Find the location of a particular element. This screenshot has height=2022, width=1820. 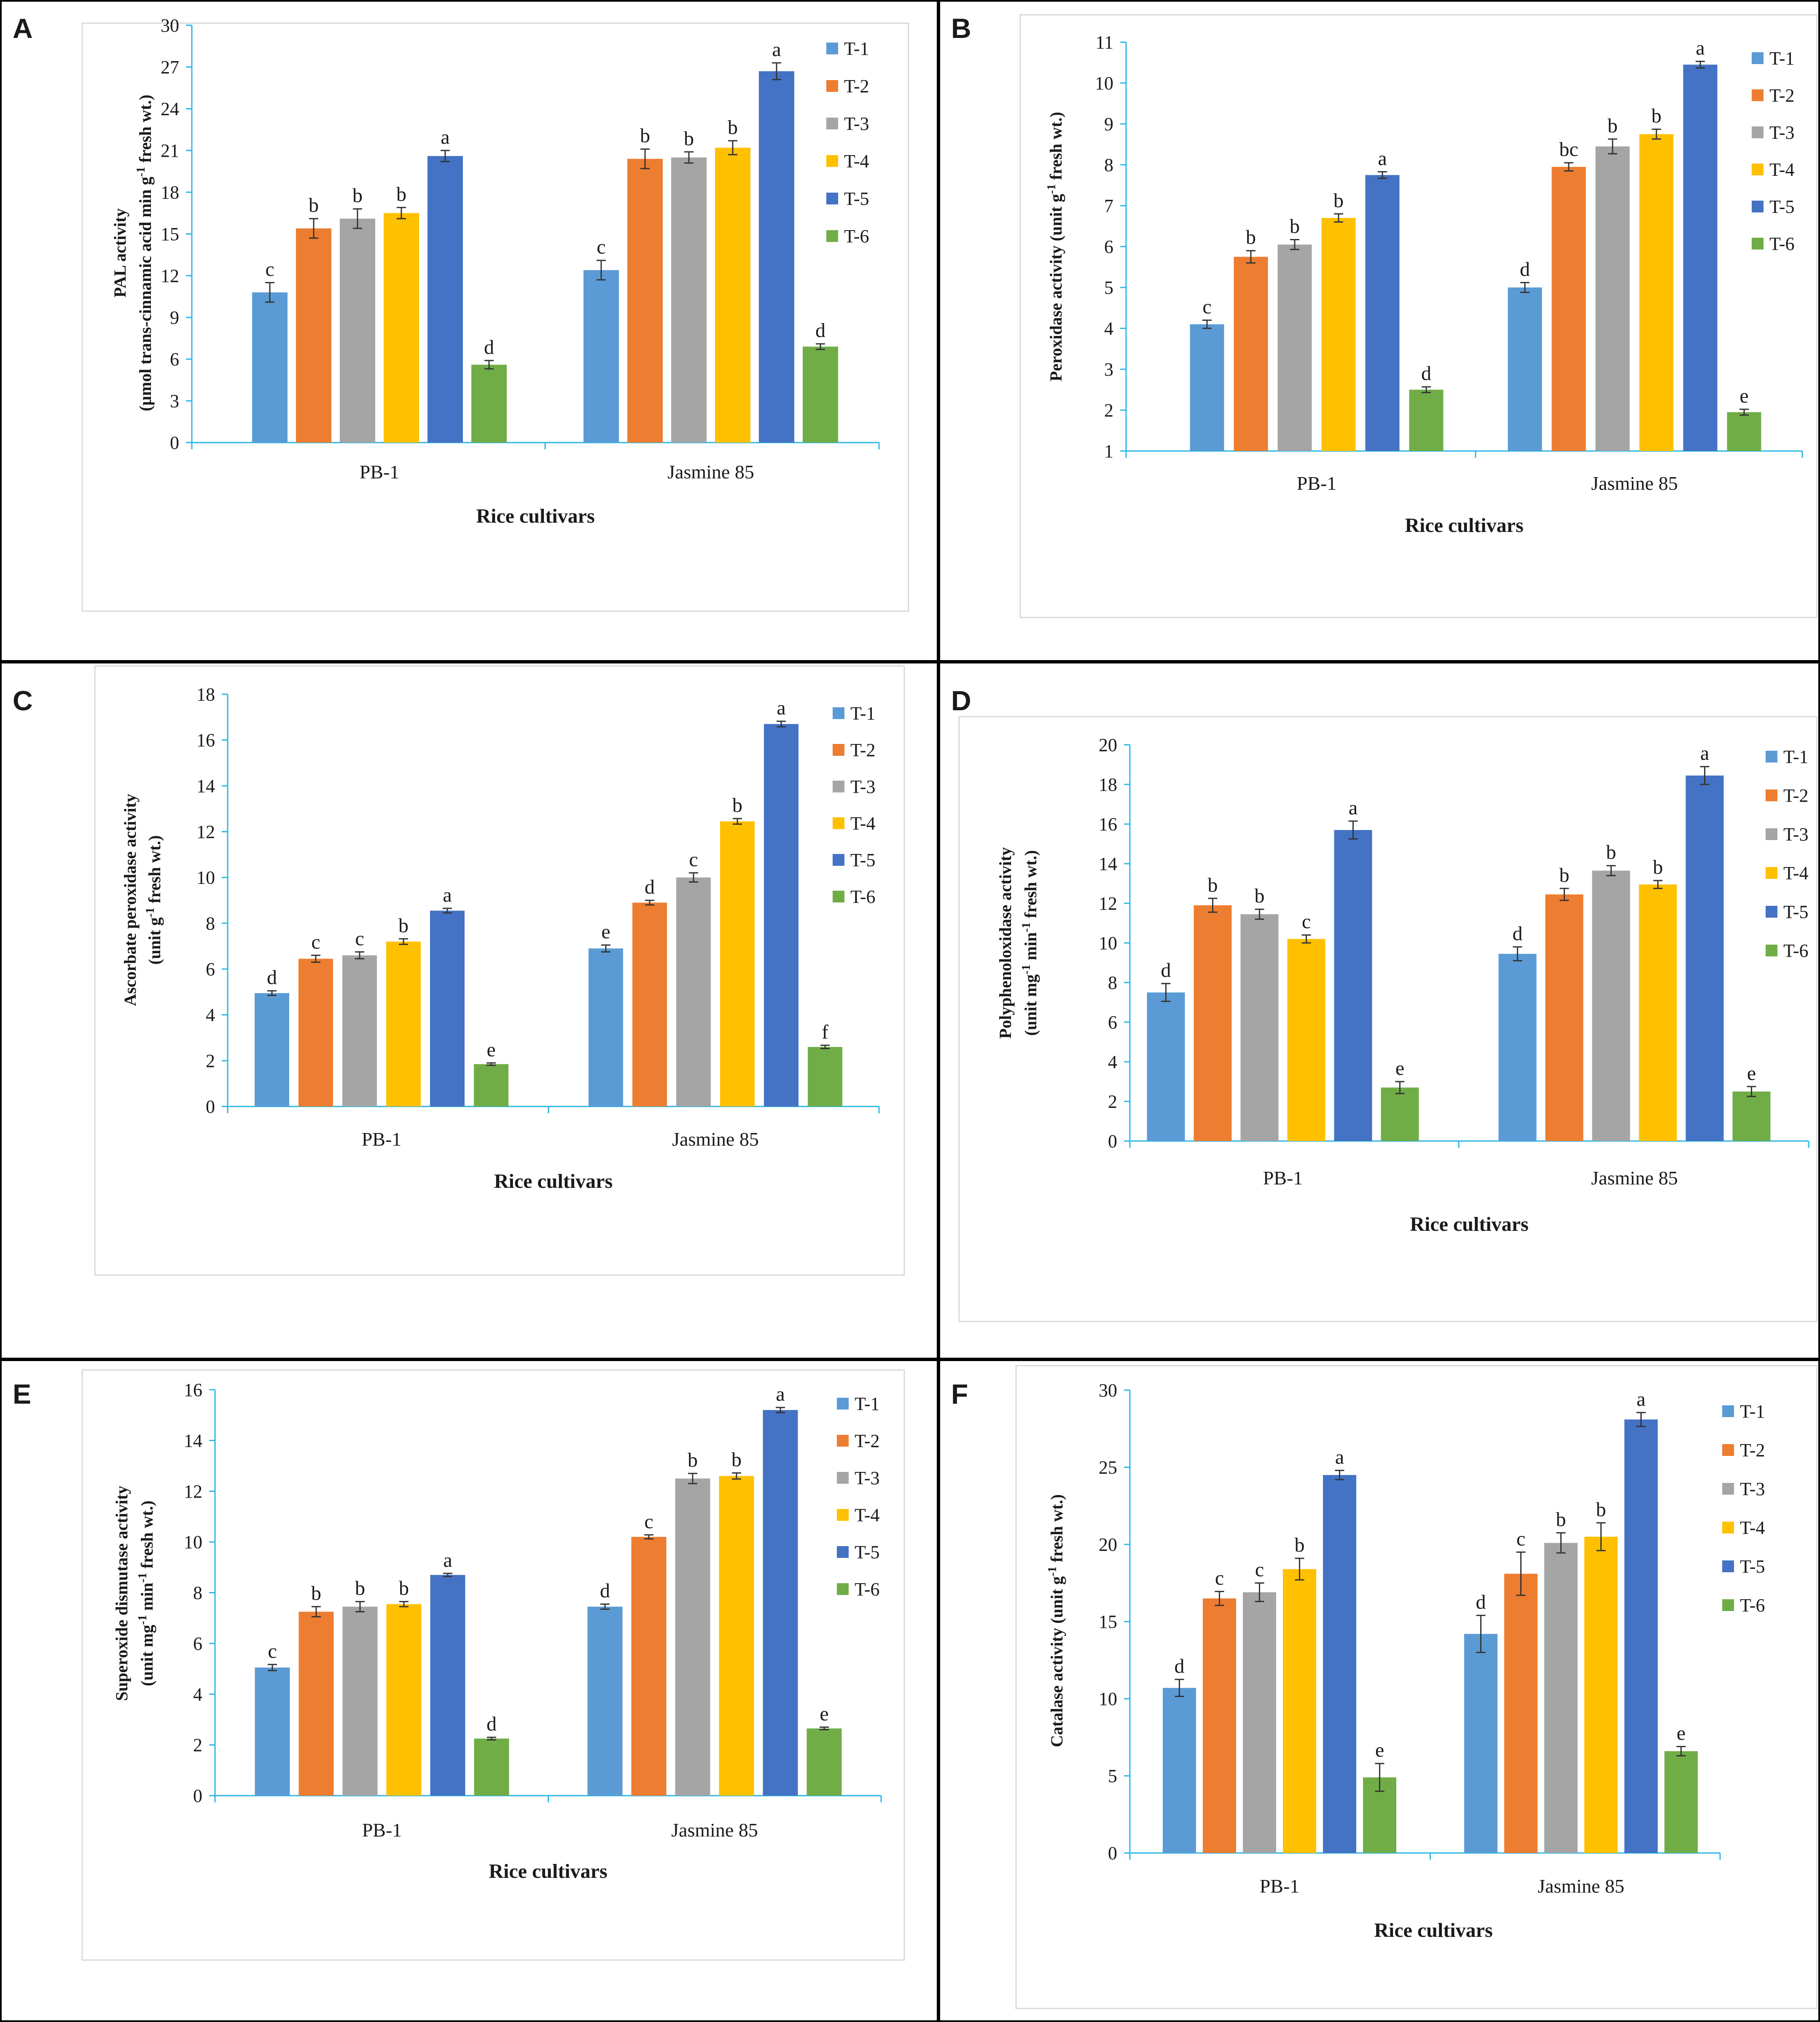

panel-b-ytick-label-0: 1 is located at coordinates (1108, 452).